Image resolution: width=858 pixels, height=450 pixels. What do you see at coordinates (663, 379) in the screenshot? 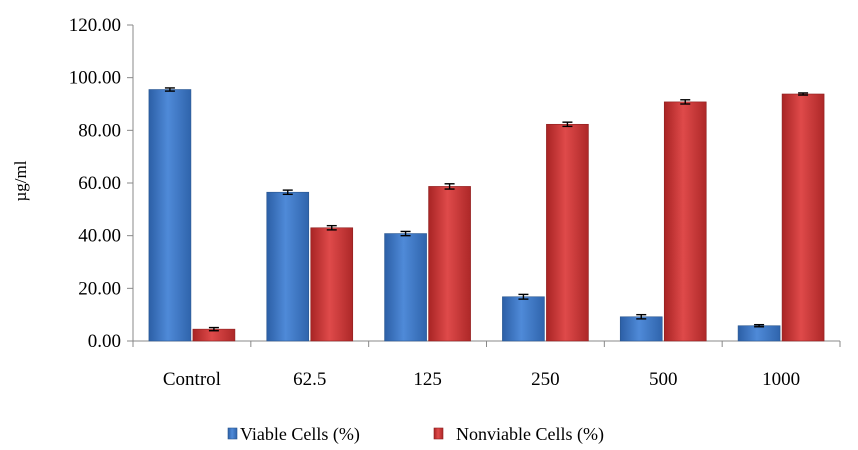
I see `x-tick-label: 500` at bounding box center [663, 379].